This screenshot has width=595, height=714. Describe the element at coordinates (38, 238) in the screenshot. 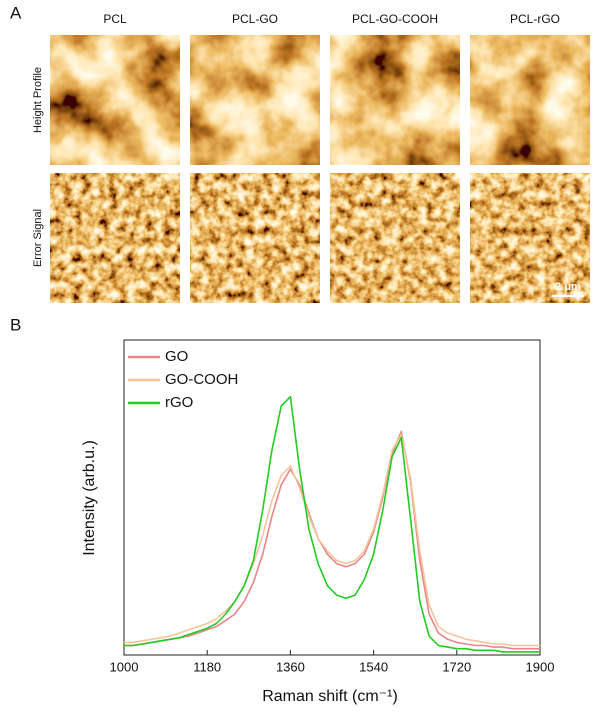

I see `row-label: Error Signal` at that location.